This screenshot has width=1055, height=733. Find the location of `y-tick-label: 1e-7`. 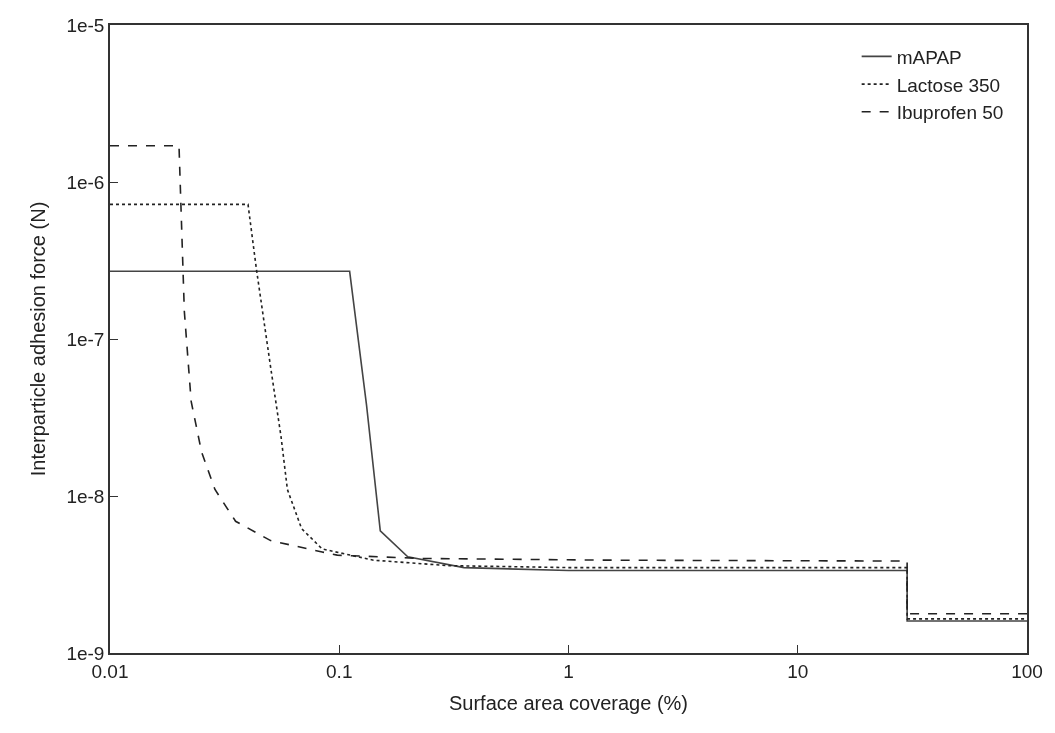

y-tick-label: 1e-7 is located at coordinates (85, 339).